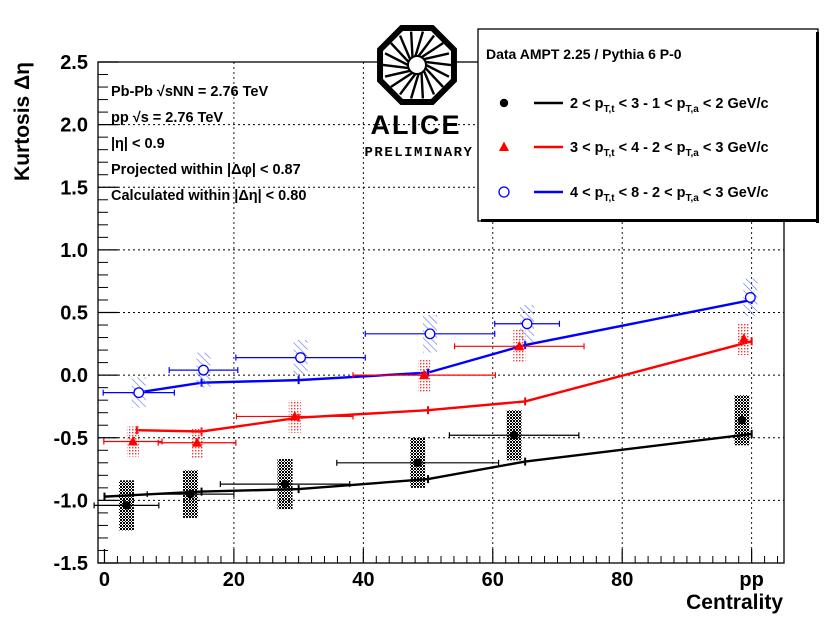 Image resolution: width=830 pixels, height=626 pixels. What do you see at coordinates (189, 92) in the screenshot?
I see `info-line: Pb-Pb √sNN = 2.76 TeV` at bounding box center [189, 92].